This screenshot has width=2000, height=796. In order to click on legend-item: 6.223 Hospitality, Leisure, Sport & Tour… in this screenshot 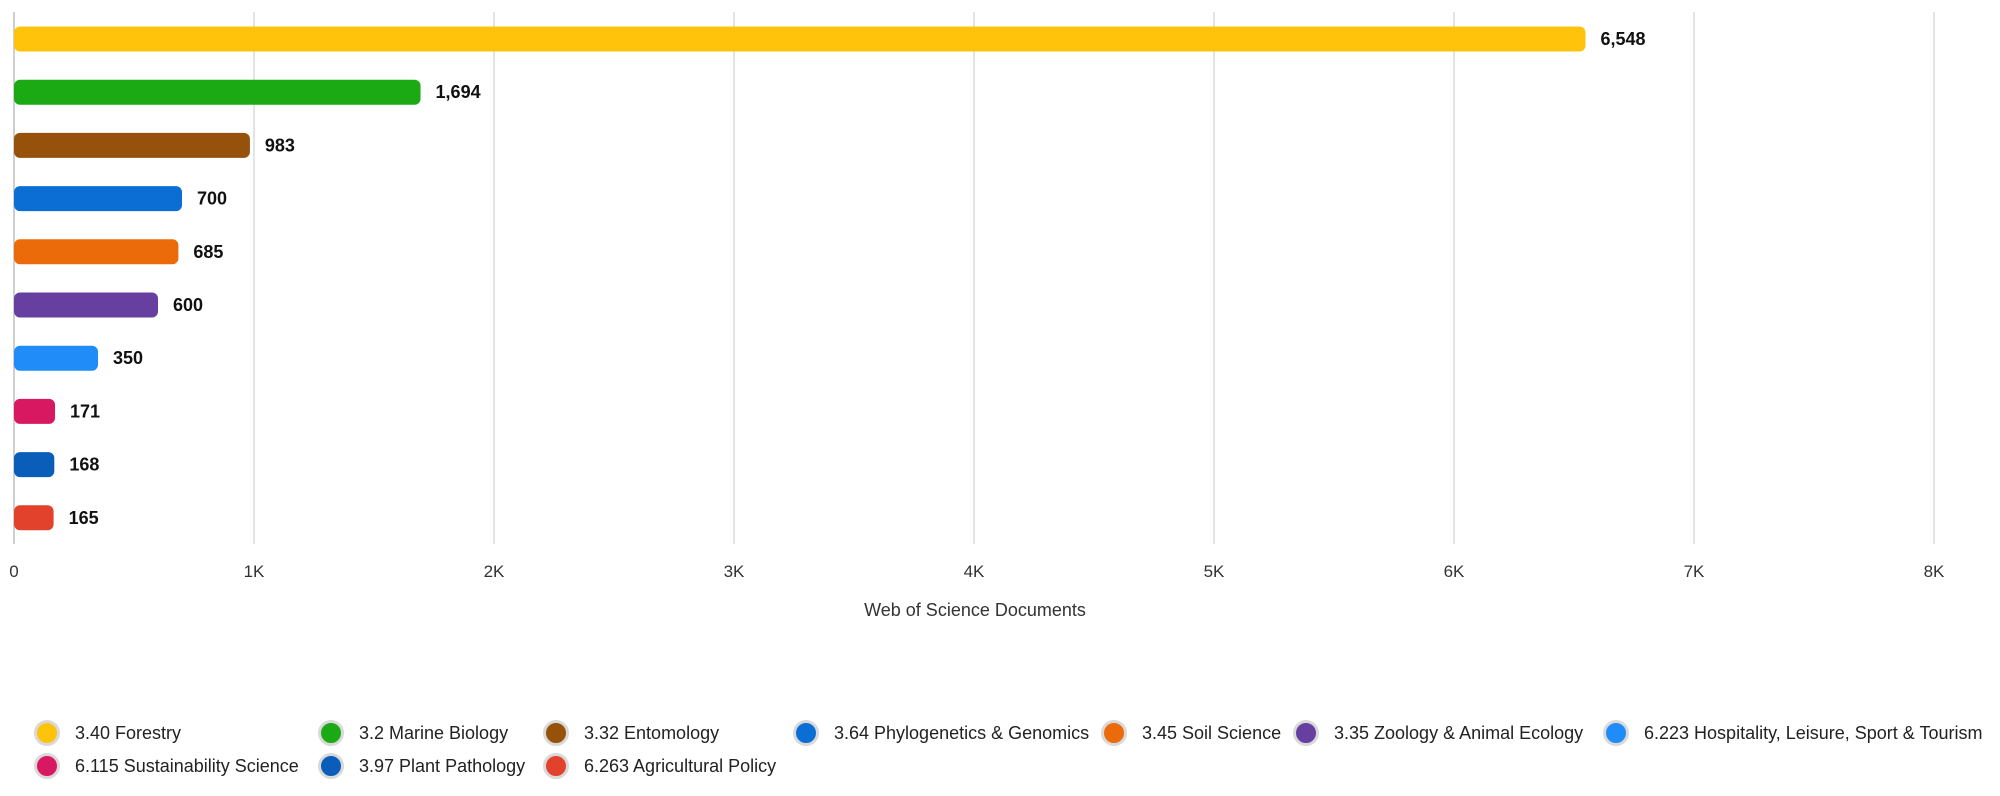, I will do `click(1793, 733)`.